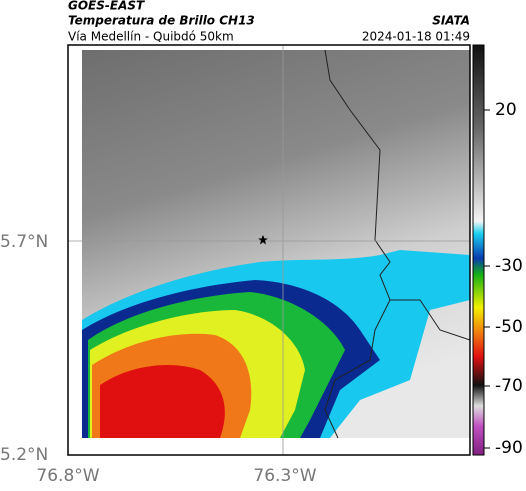  What do you see at coordinates (509, 386) in the screenshot?
I see `colorbar-tick-label: -70` at bounding box center [509, 386].